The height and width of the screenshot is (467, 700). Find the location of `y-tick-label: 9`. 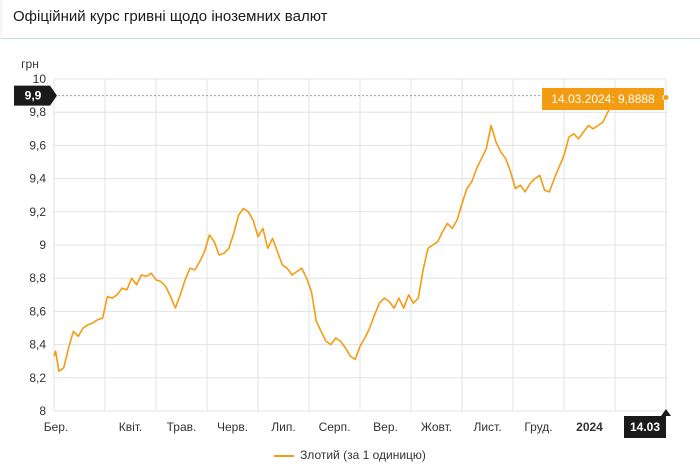

y-tick-label: 9 is located at coordinates (42, 245).